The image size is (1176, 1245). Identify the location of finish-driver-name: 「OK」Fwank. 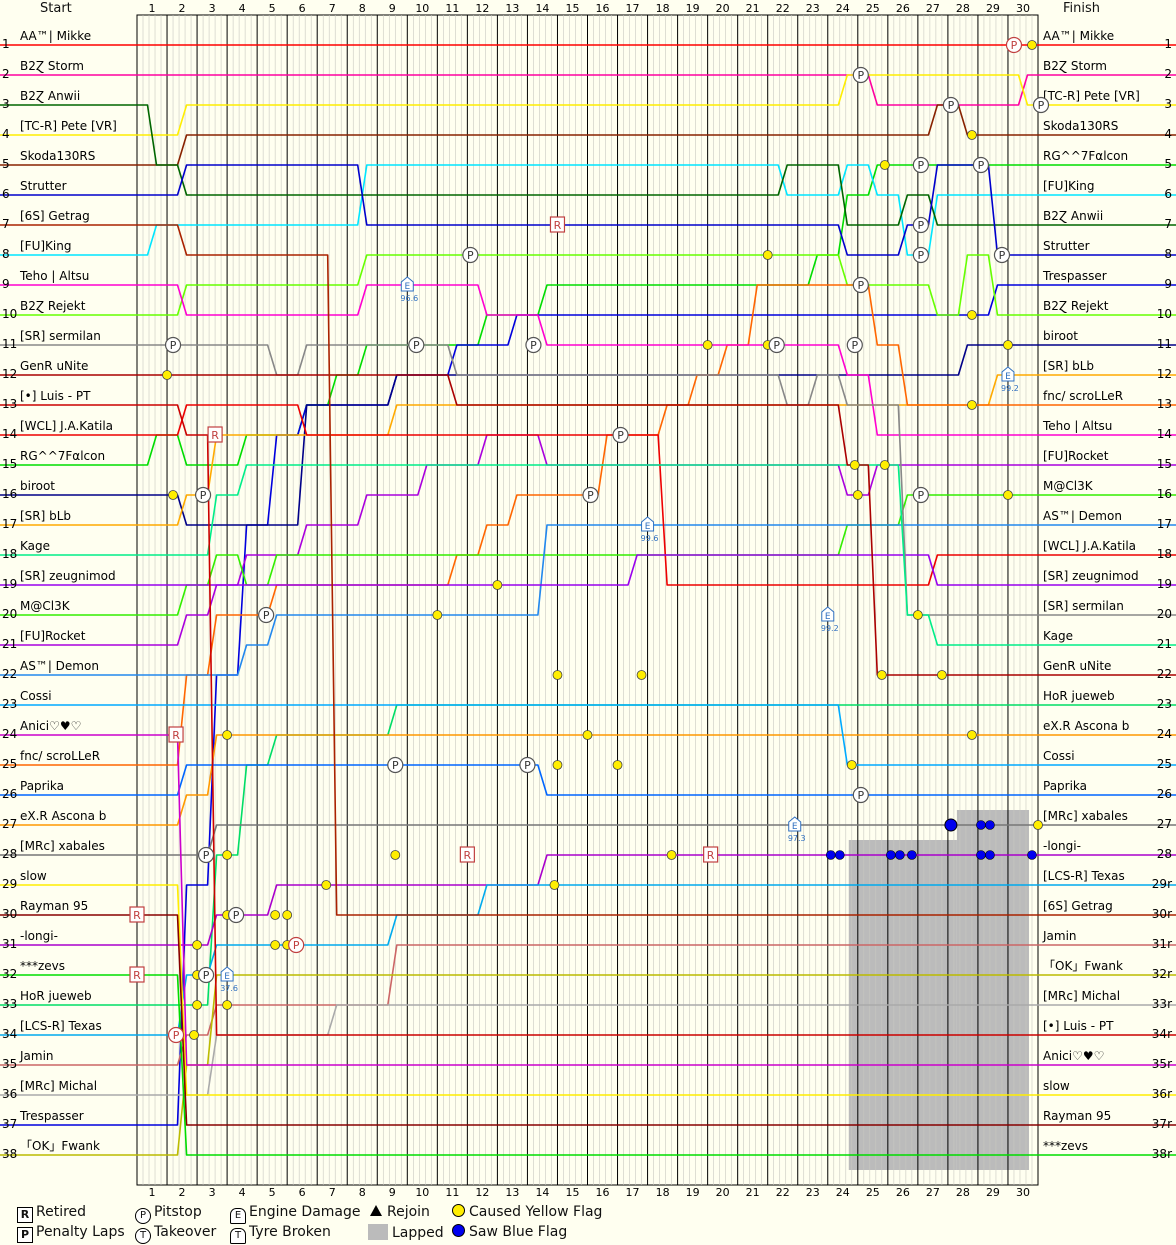
(1083, 966).